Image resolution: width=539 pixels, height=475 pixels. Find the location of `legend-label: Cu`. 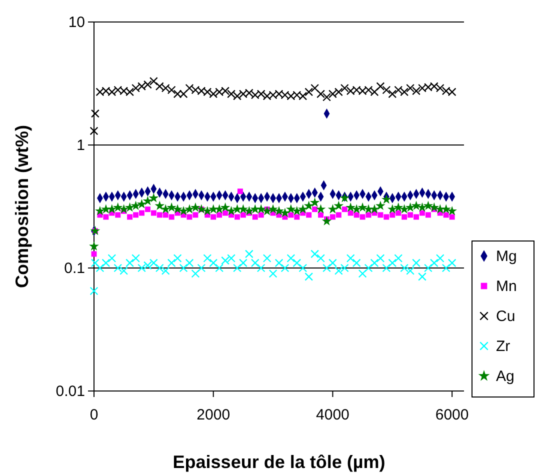

legend-label: Cu is located at coordinates (506, 316).